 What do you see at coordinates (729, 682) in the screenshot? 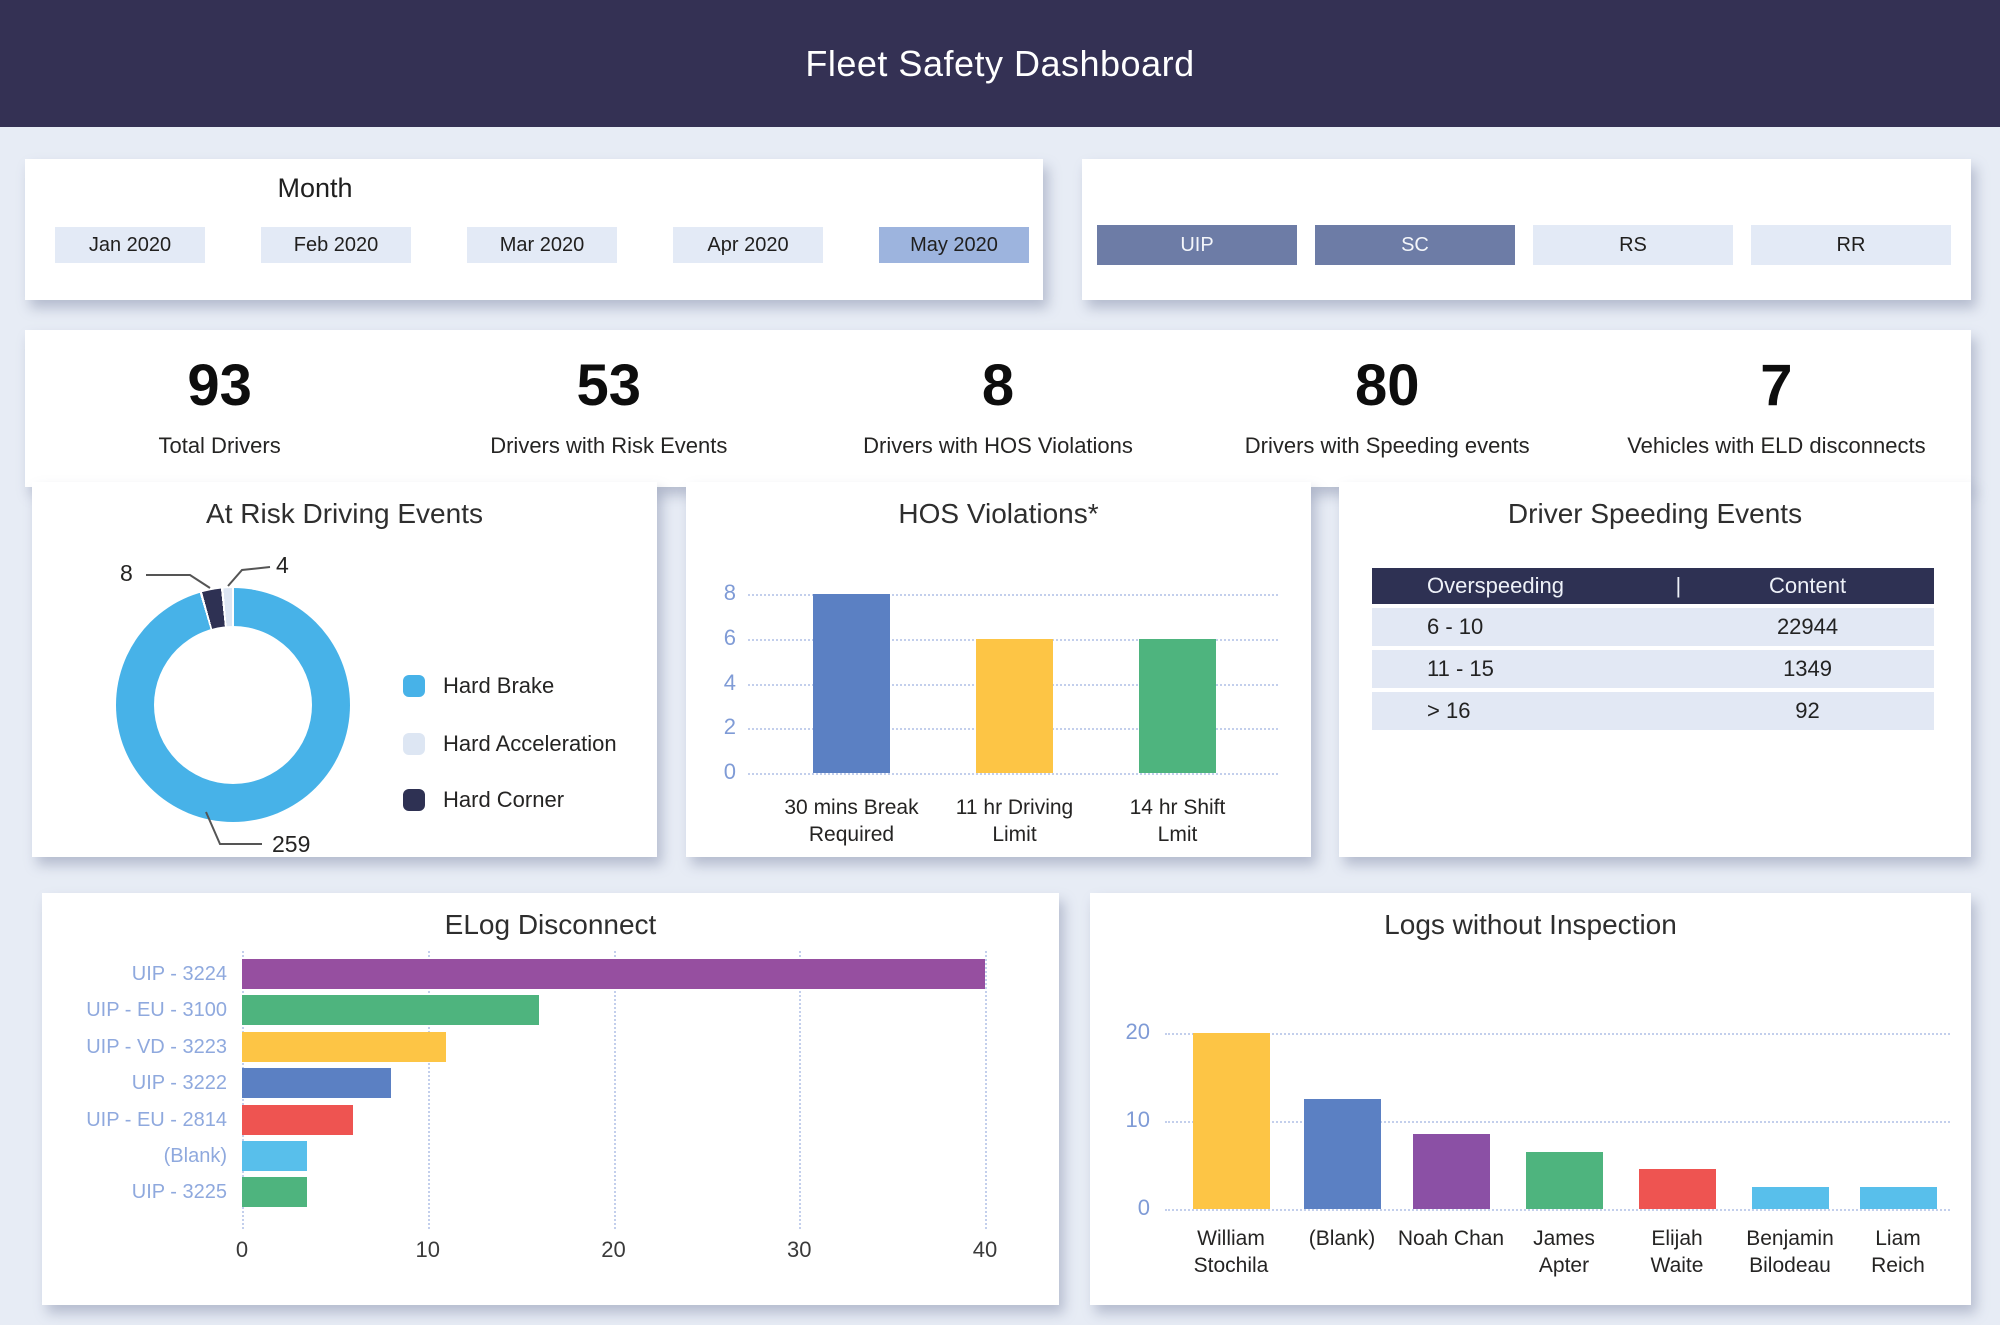
I see `hos-ytick-4: 4` at bounding box center [729, 682].